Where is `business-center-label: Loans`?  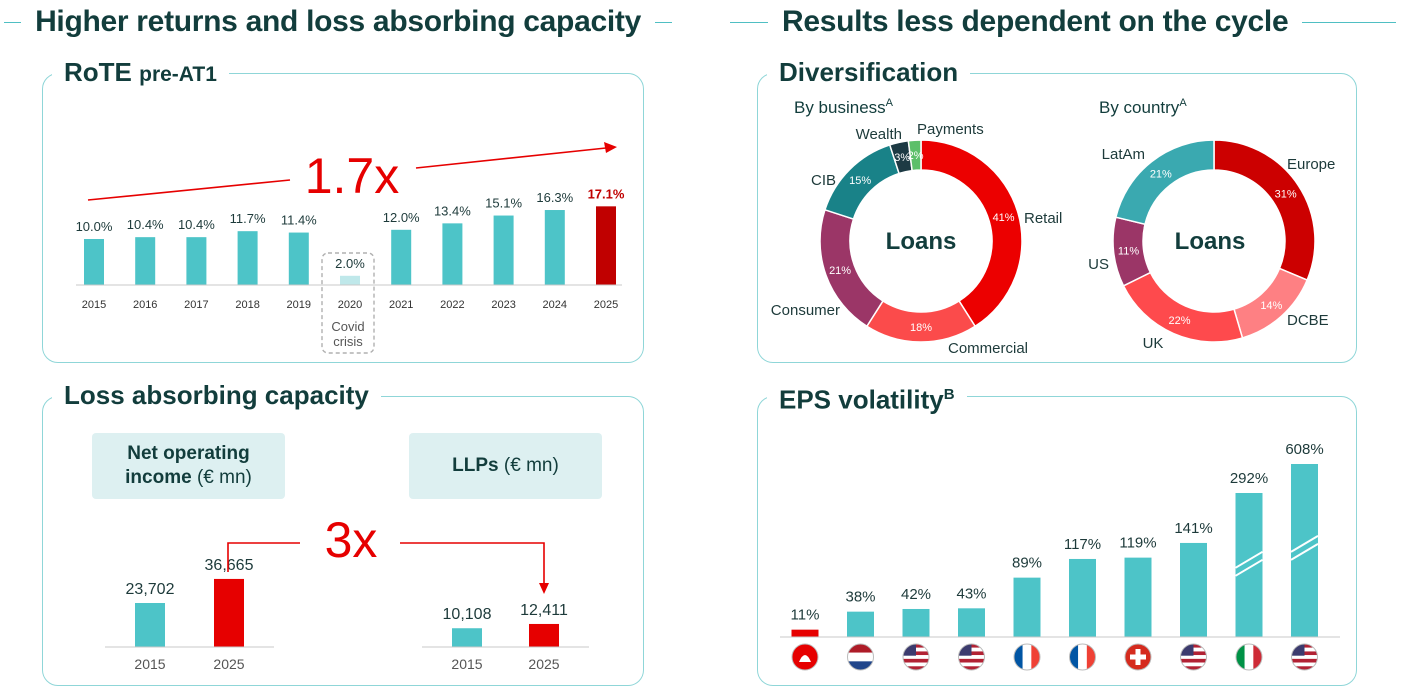
business-center-label: Loans is located at coordinates (921, 241).